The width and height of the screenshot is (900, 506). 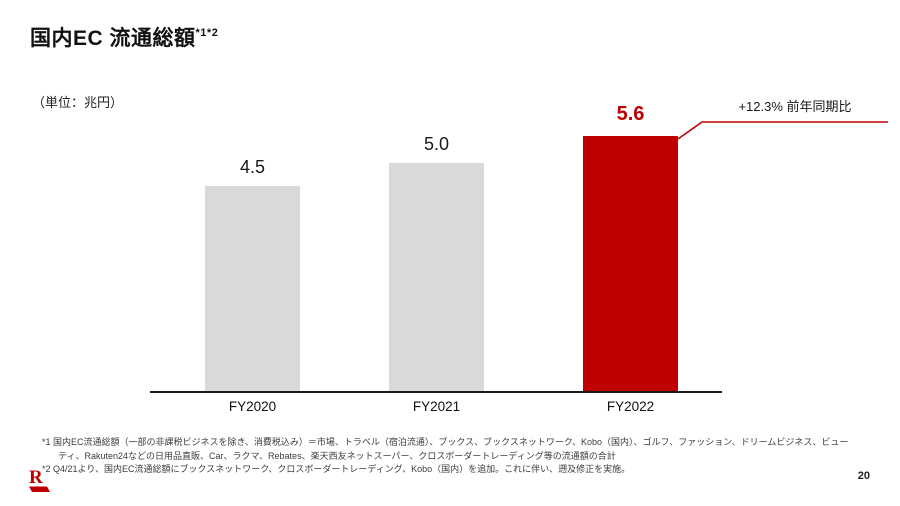 What do you see at coordinates (113, 38) in the screenshot?
I see `page-title-text: 国内EC 流通総額` at bounding box center [113, 38].